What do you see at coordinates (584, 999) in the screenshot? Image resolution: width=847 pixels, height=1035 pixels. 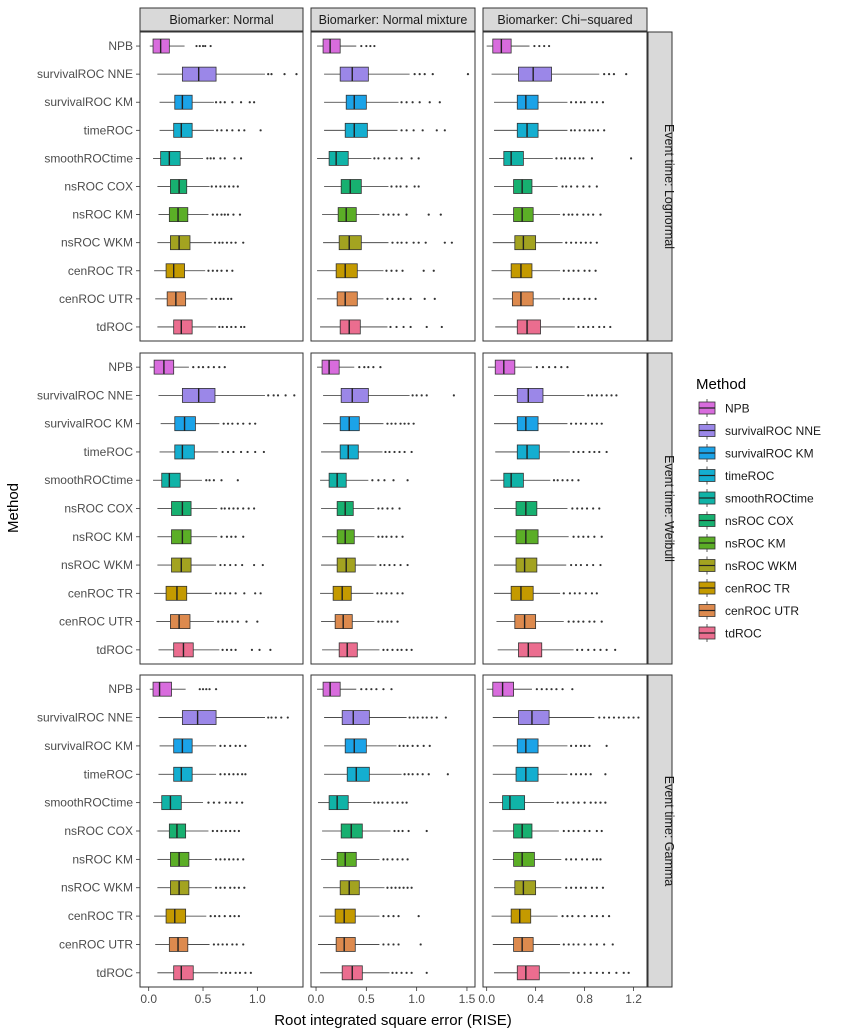 I see `x-tick-label: 0.8` at bounding box center [584, 999].